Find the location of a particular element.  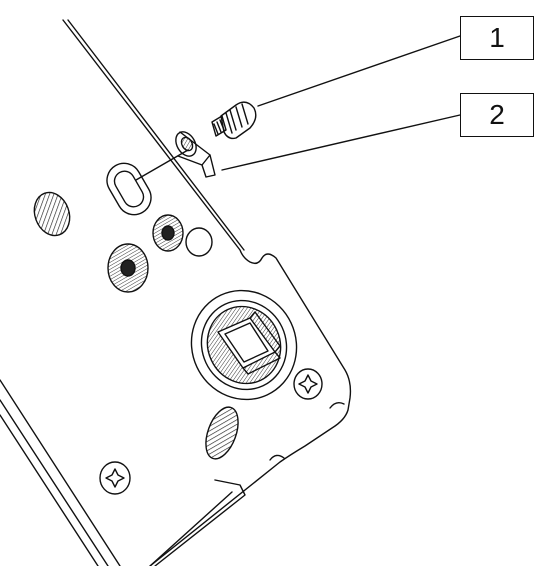

callout-box-2: 2 is located at coordinates (497, 115).